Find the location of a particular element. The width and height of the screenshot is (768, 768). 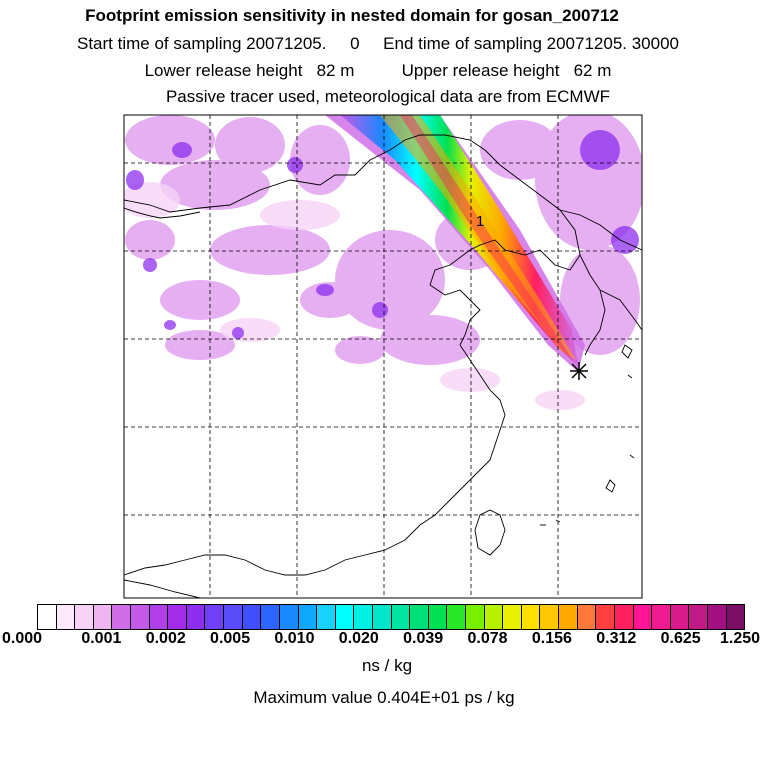

plume-high is located at coordinates (478, 237).